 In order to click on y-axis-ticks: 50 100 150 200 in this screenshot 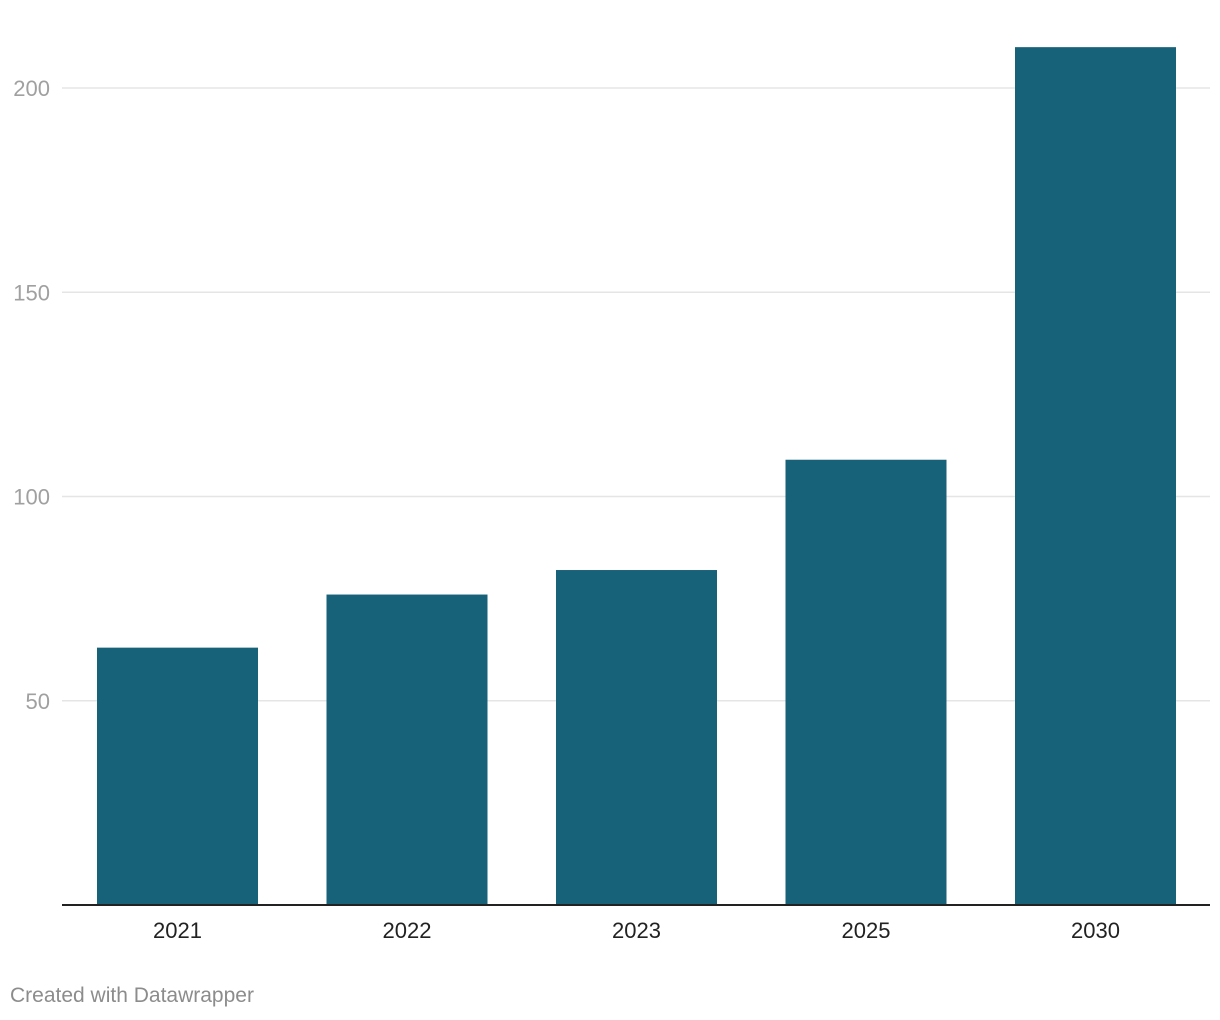, I will do `click(31, 395)`.